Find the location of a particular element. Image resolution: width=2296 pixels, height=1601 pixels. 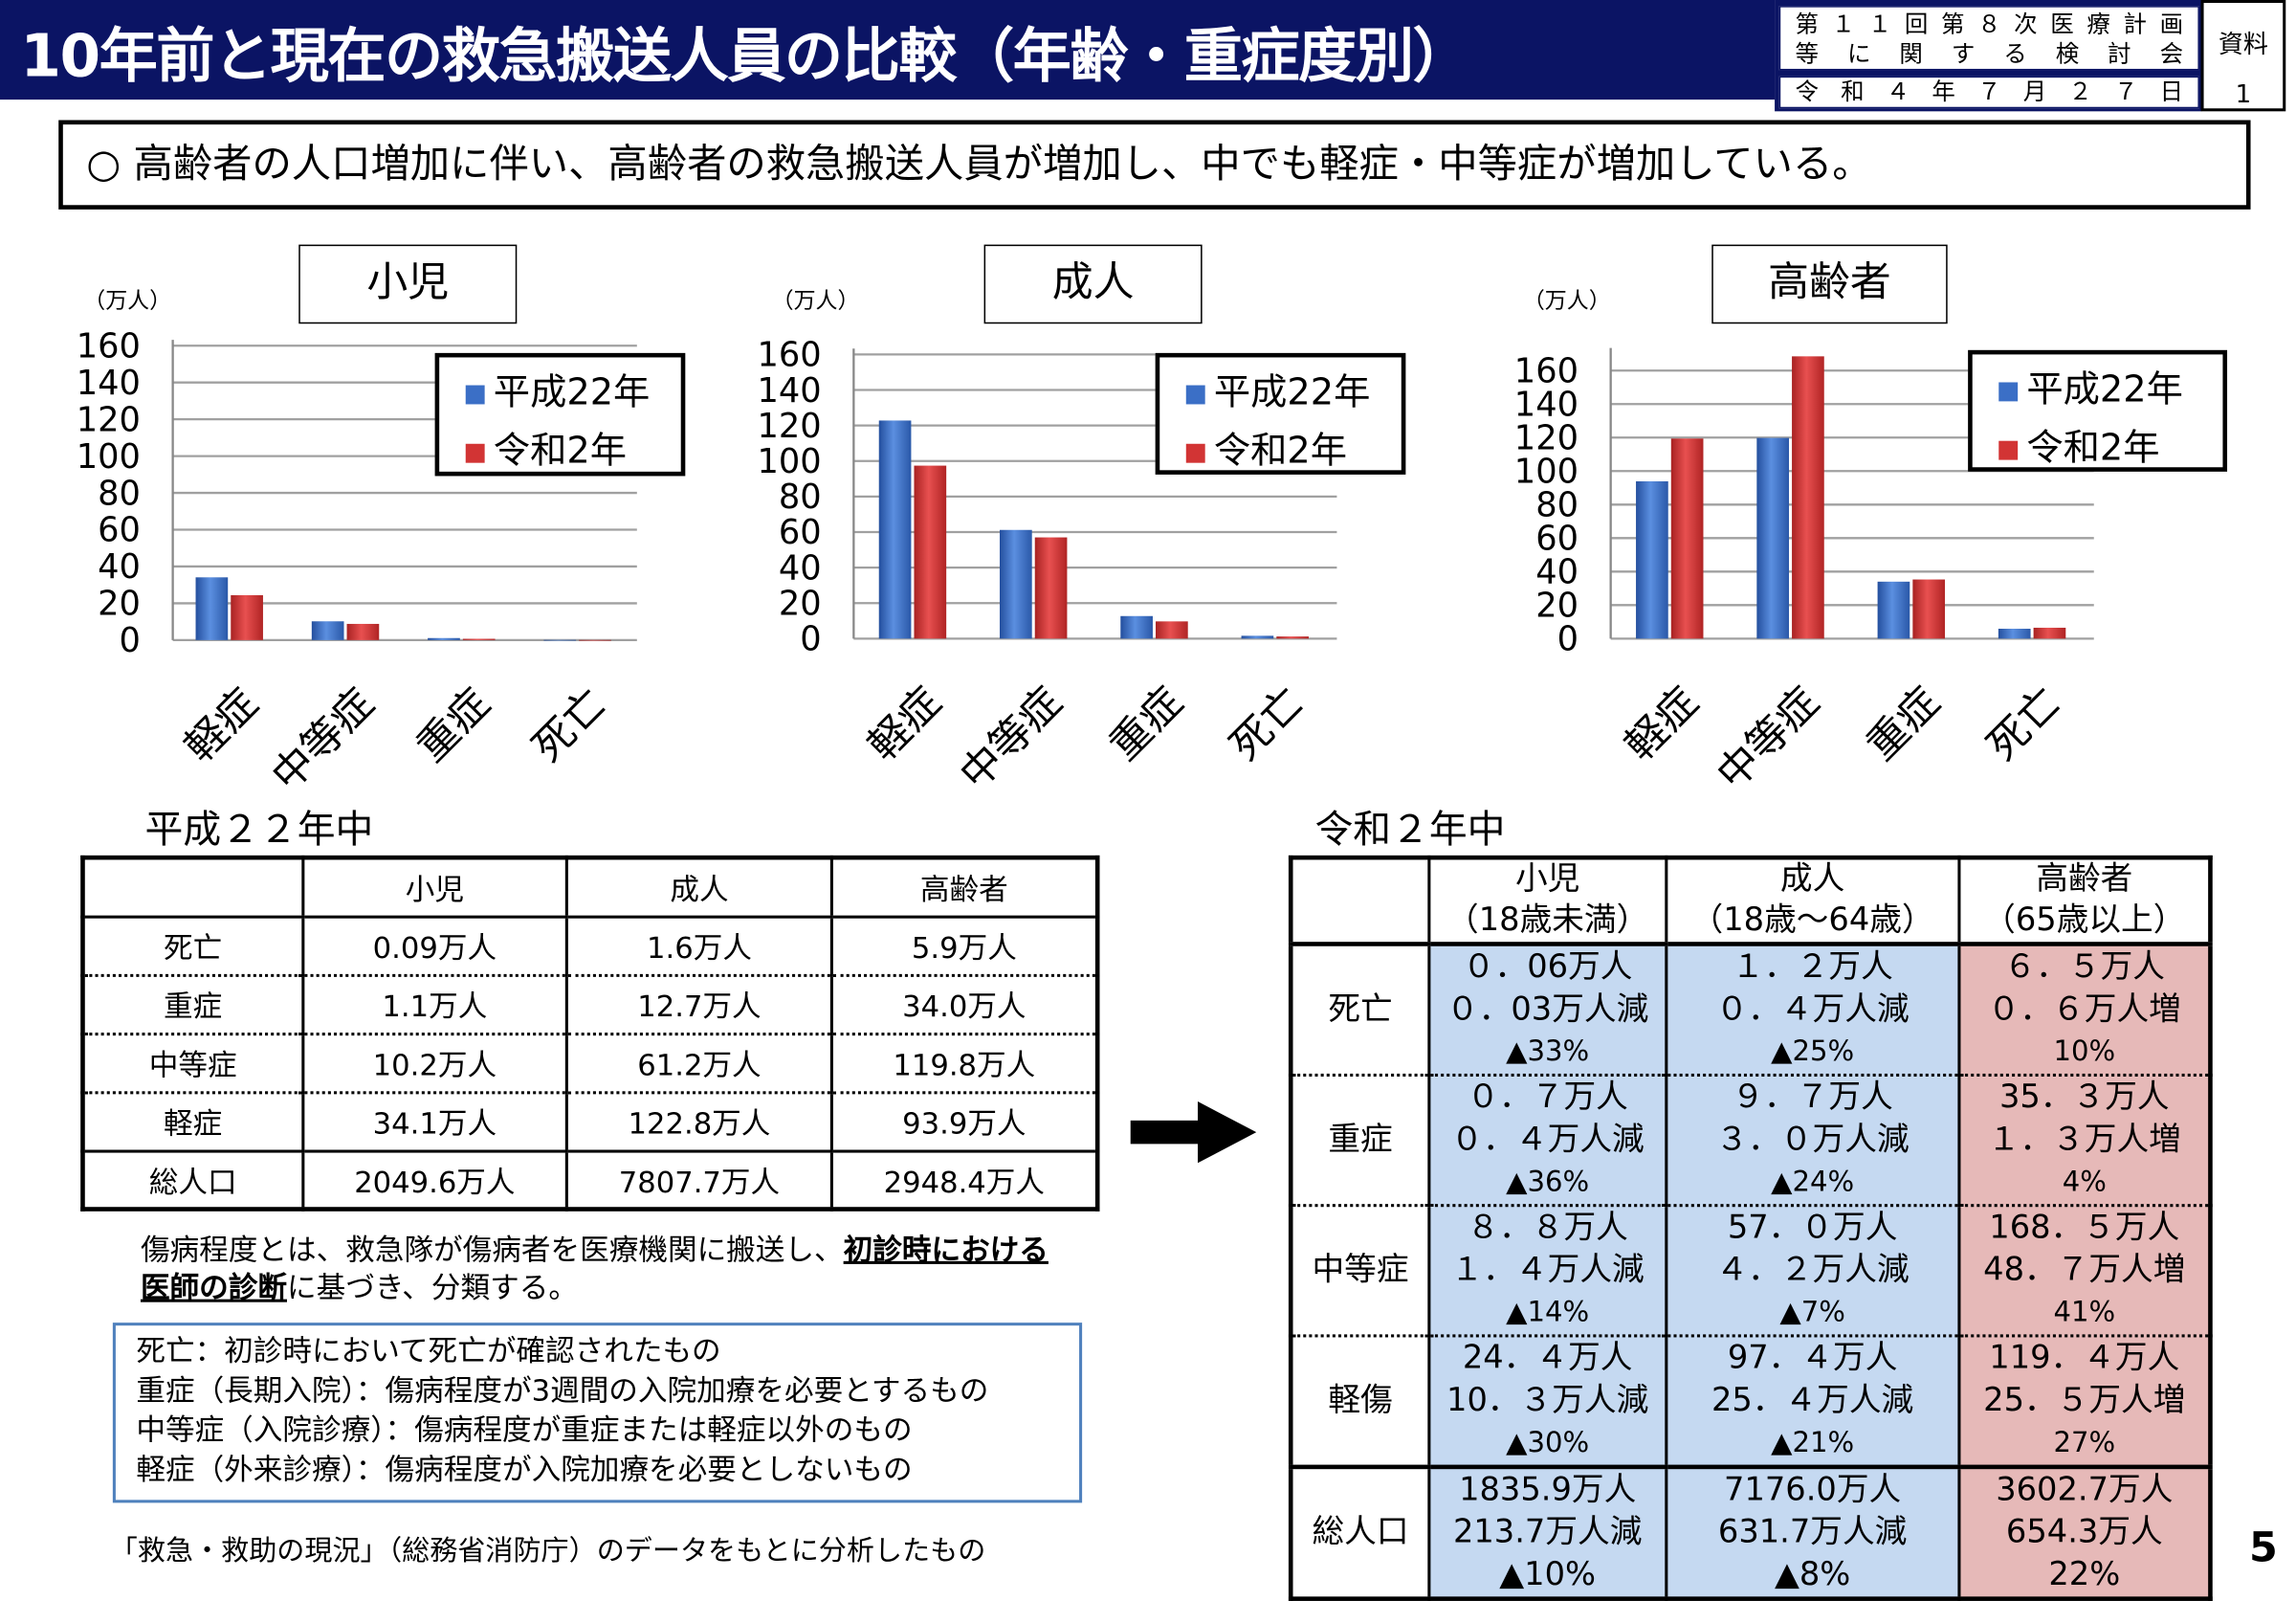

change-percent: 22% is located at coordinates (2085, 1575).